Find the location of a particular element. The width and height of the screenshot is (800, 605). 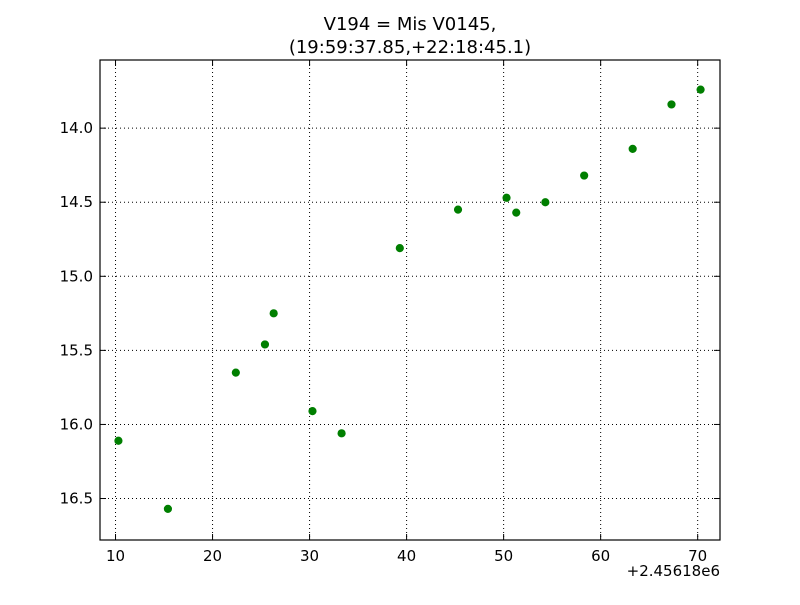

y-tick-label: 15.5 is located at coordinates (76, 350).